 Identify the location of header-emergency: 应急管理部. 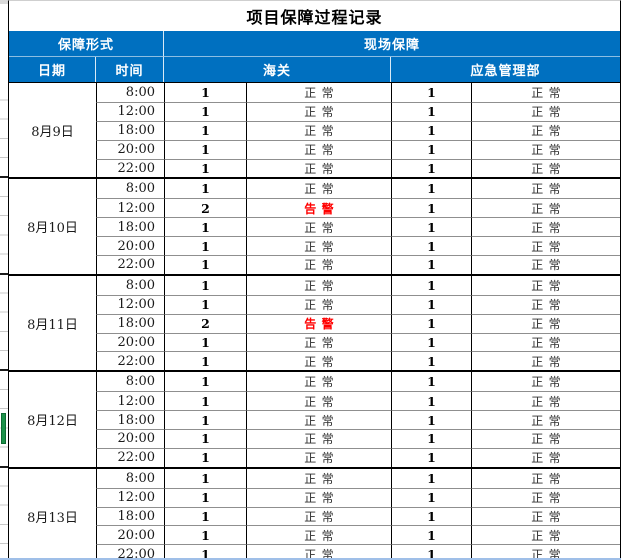
(505, 70).